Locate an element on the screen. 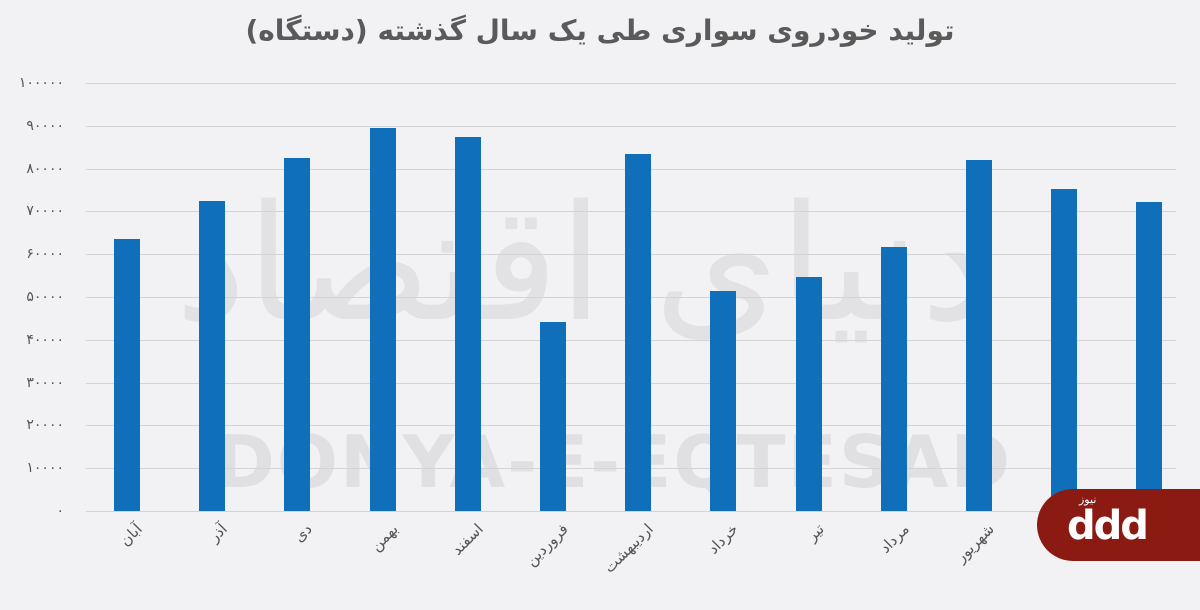 The image size is (1200, 610). y-tick-label: ۹۰۰۰۰ is located at coordinates (45, 125).